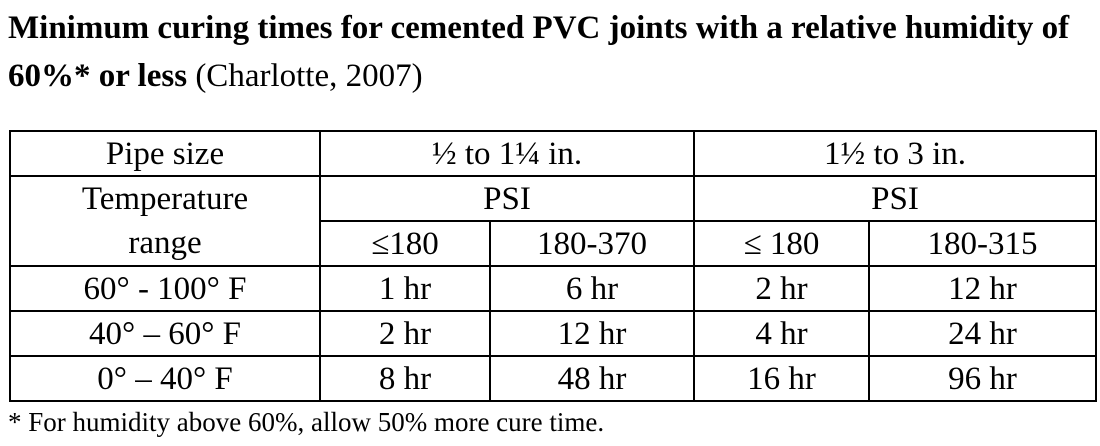 The height and width of the screenshot is (446, 1100). What do you see at coordinates (405, 378) in the screenshot?
I see `cure-time-cell: 8 hr` at bounding box center [405, 378].